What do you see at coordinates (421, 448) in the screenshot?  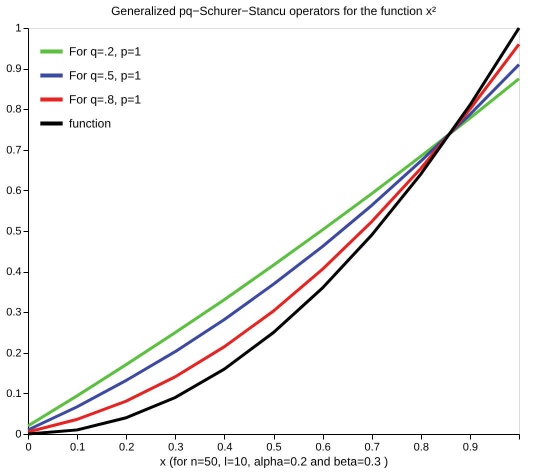 I see `x-tick-label: 0.8` at bounding box center [421, 448].